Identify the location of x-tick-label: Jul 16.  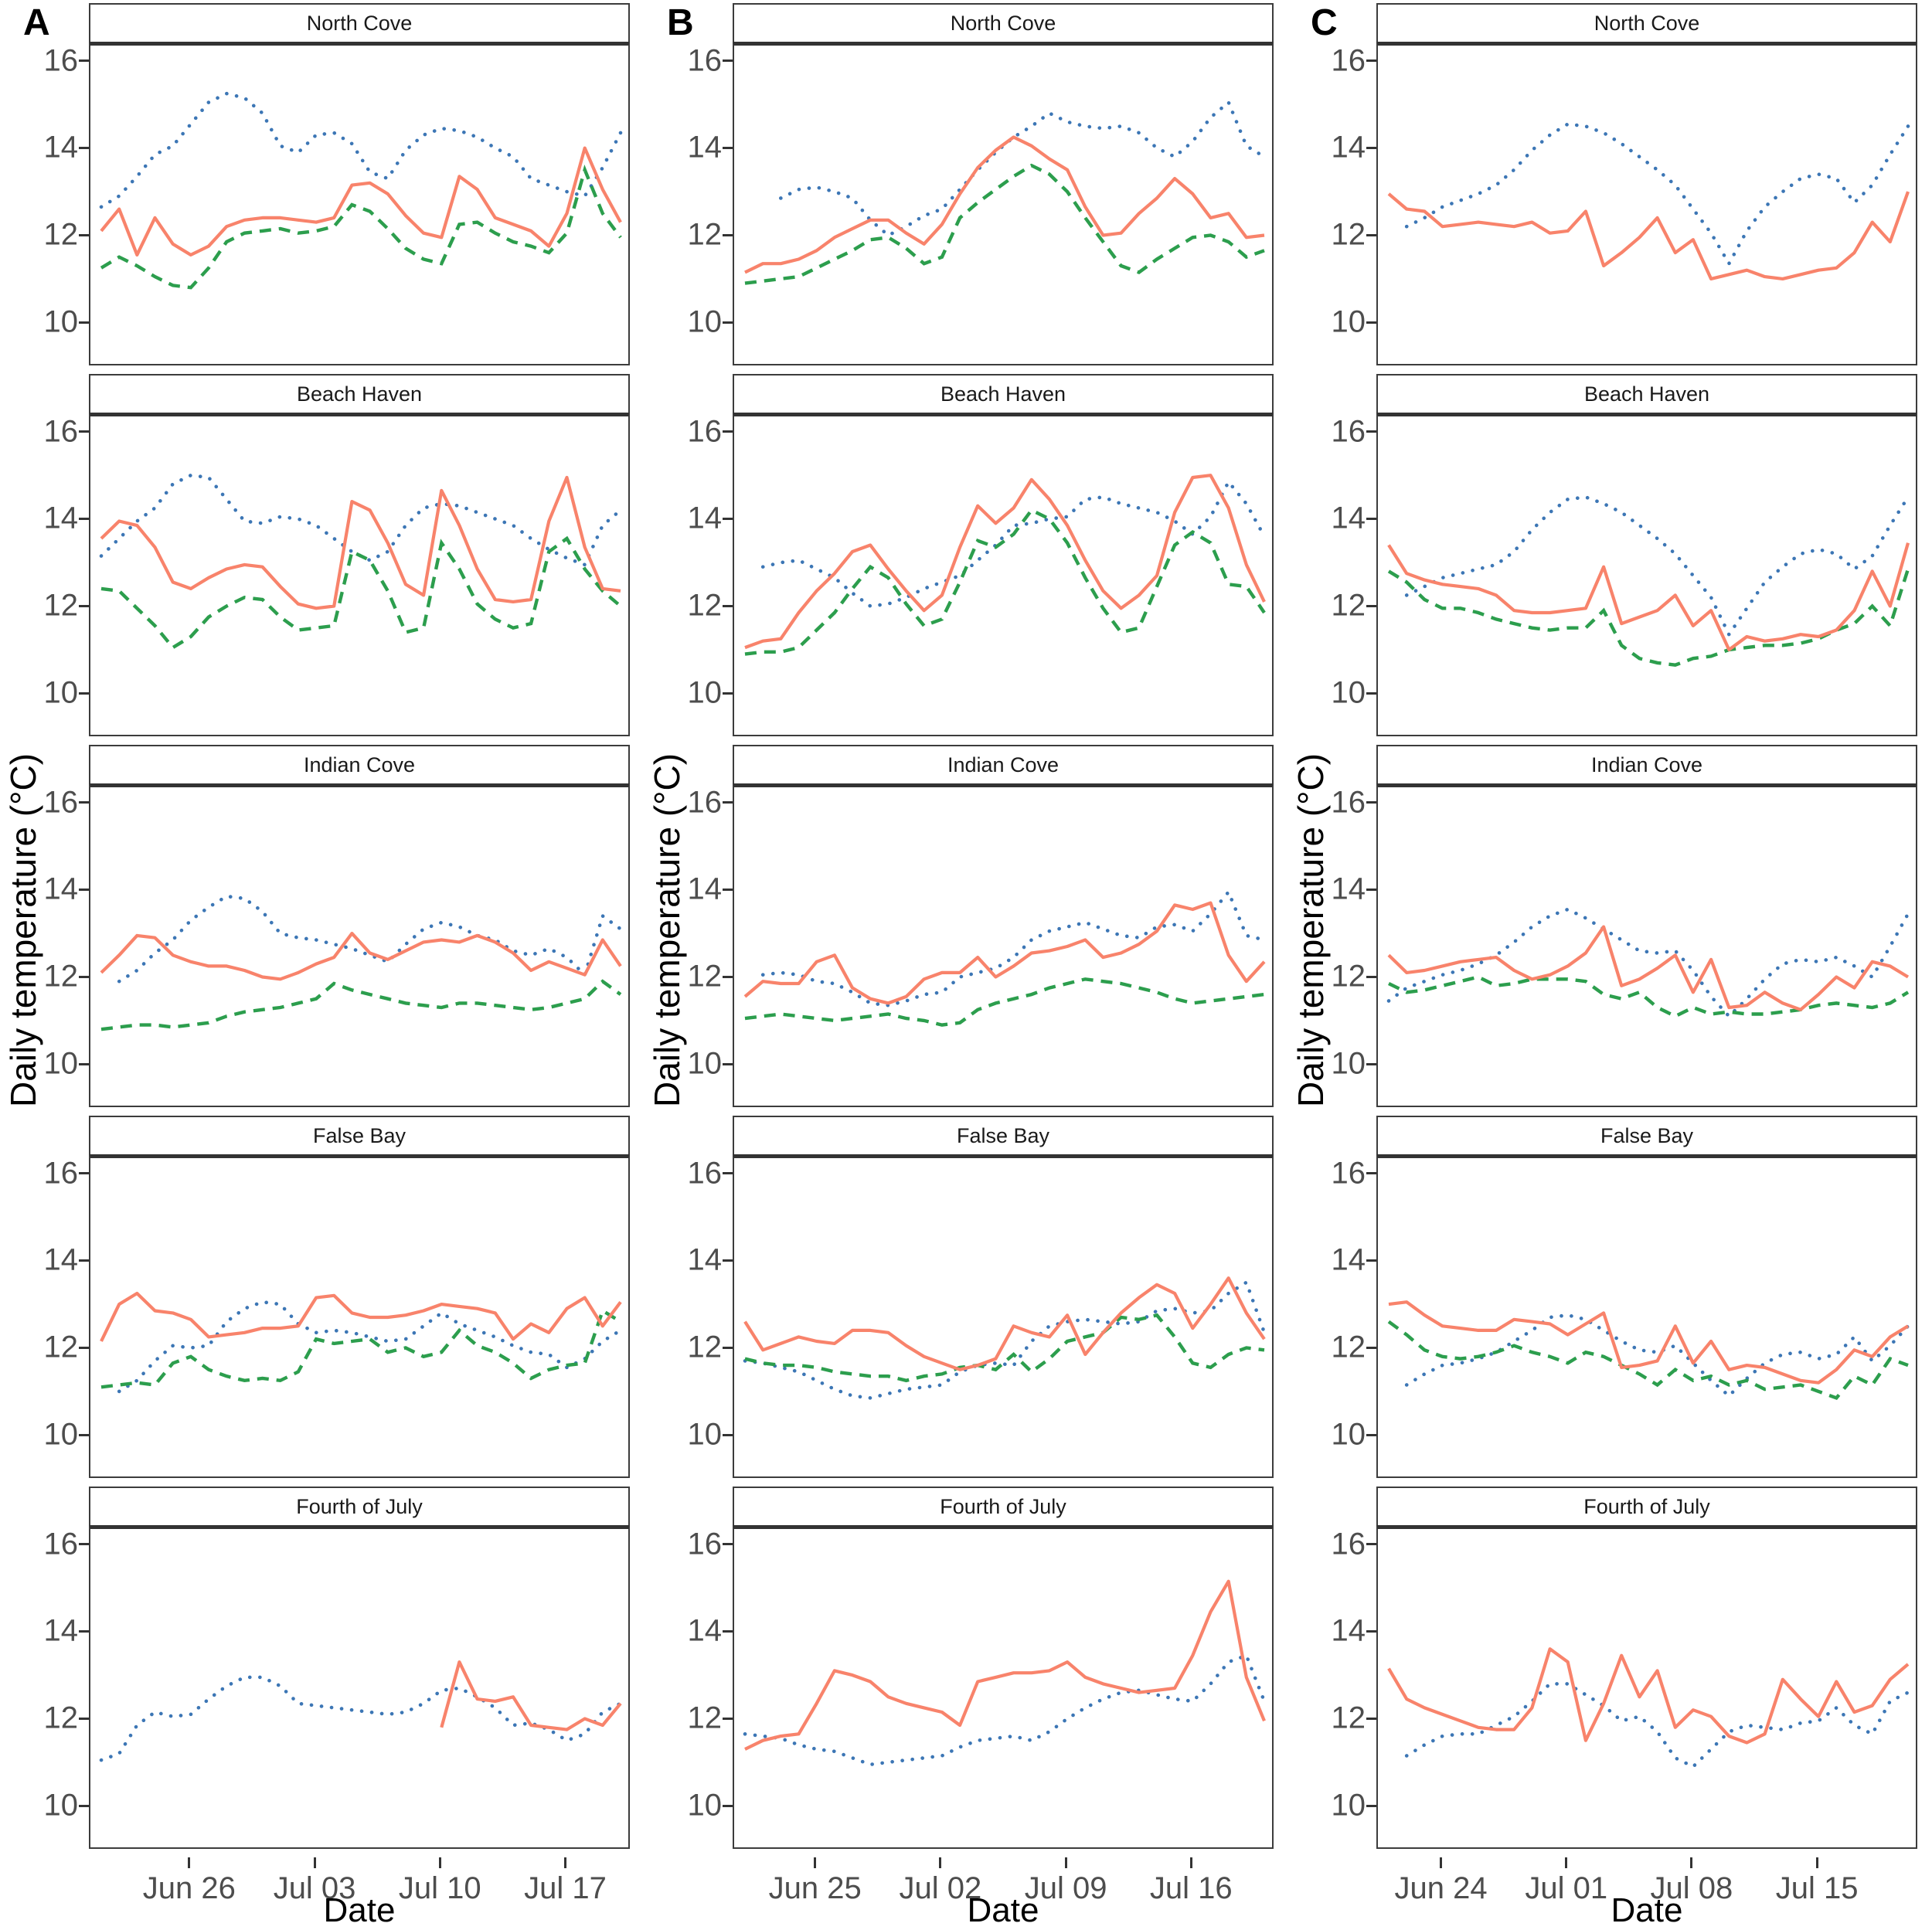
(1191, 1888).